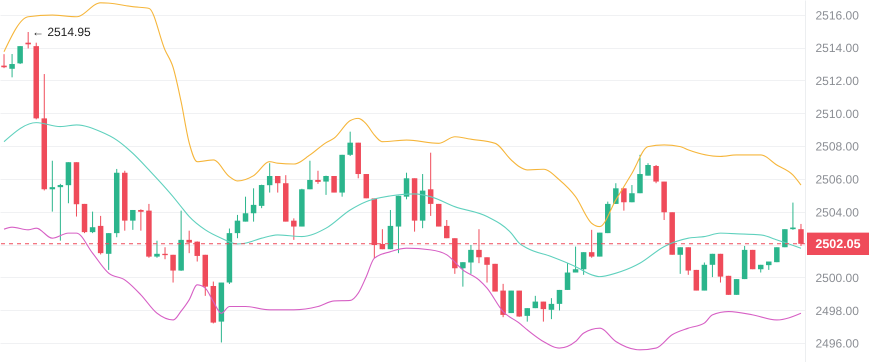 Image resolution: width=872 pixels, height=362 pixels. What do you see at coordinates (62, 32) in the screenshot?
I see `annotation: ← 2514.95` at bounding box center [62, 32].